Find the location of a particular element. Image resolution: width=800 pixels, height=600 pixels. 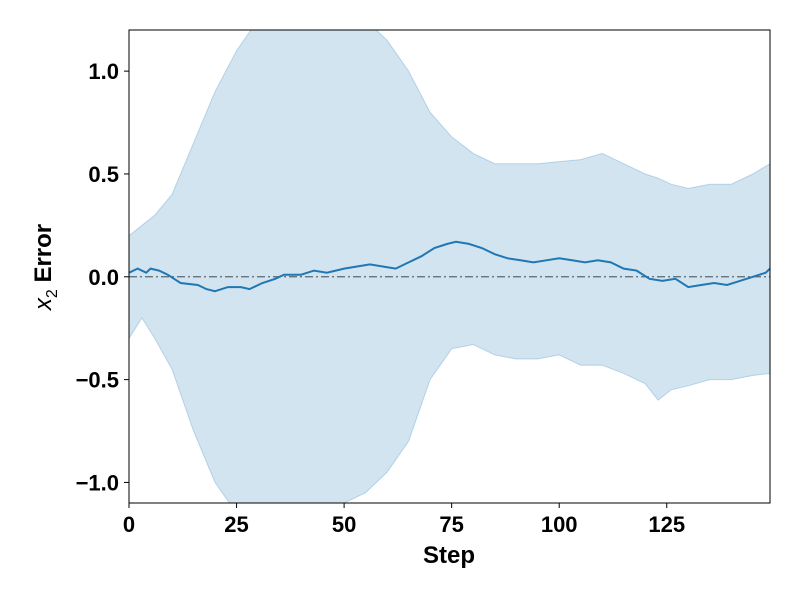

y-tick-label: 1.0 is located at coordinates (103, 71).